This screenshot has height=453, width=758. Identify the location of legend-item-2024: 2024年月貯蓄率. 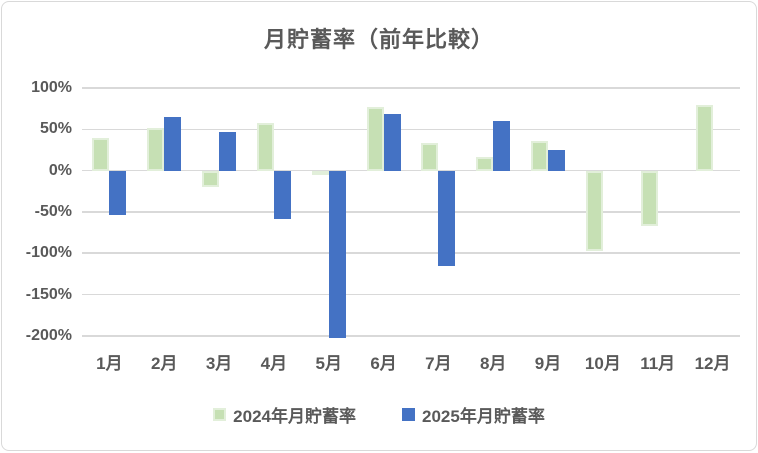
(284, 414).